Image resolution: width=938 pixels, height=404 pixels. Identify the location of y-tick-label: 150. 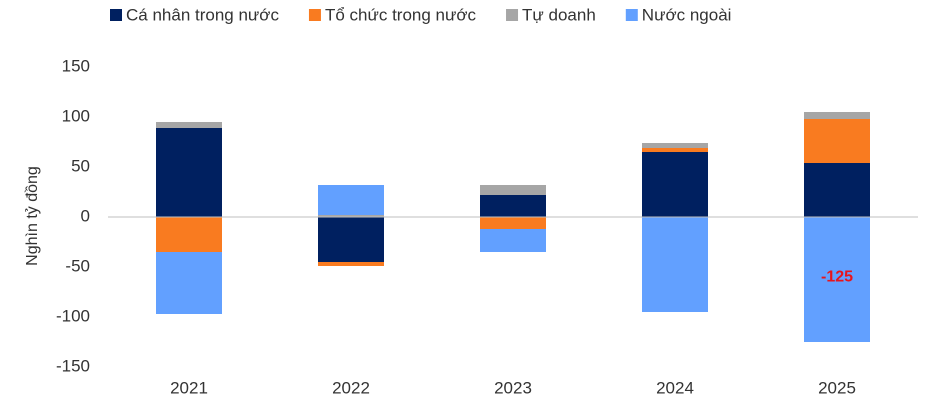
(76, 65).